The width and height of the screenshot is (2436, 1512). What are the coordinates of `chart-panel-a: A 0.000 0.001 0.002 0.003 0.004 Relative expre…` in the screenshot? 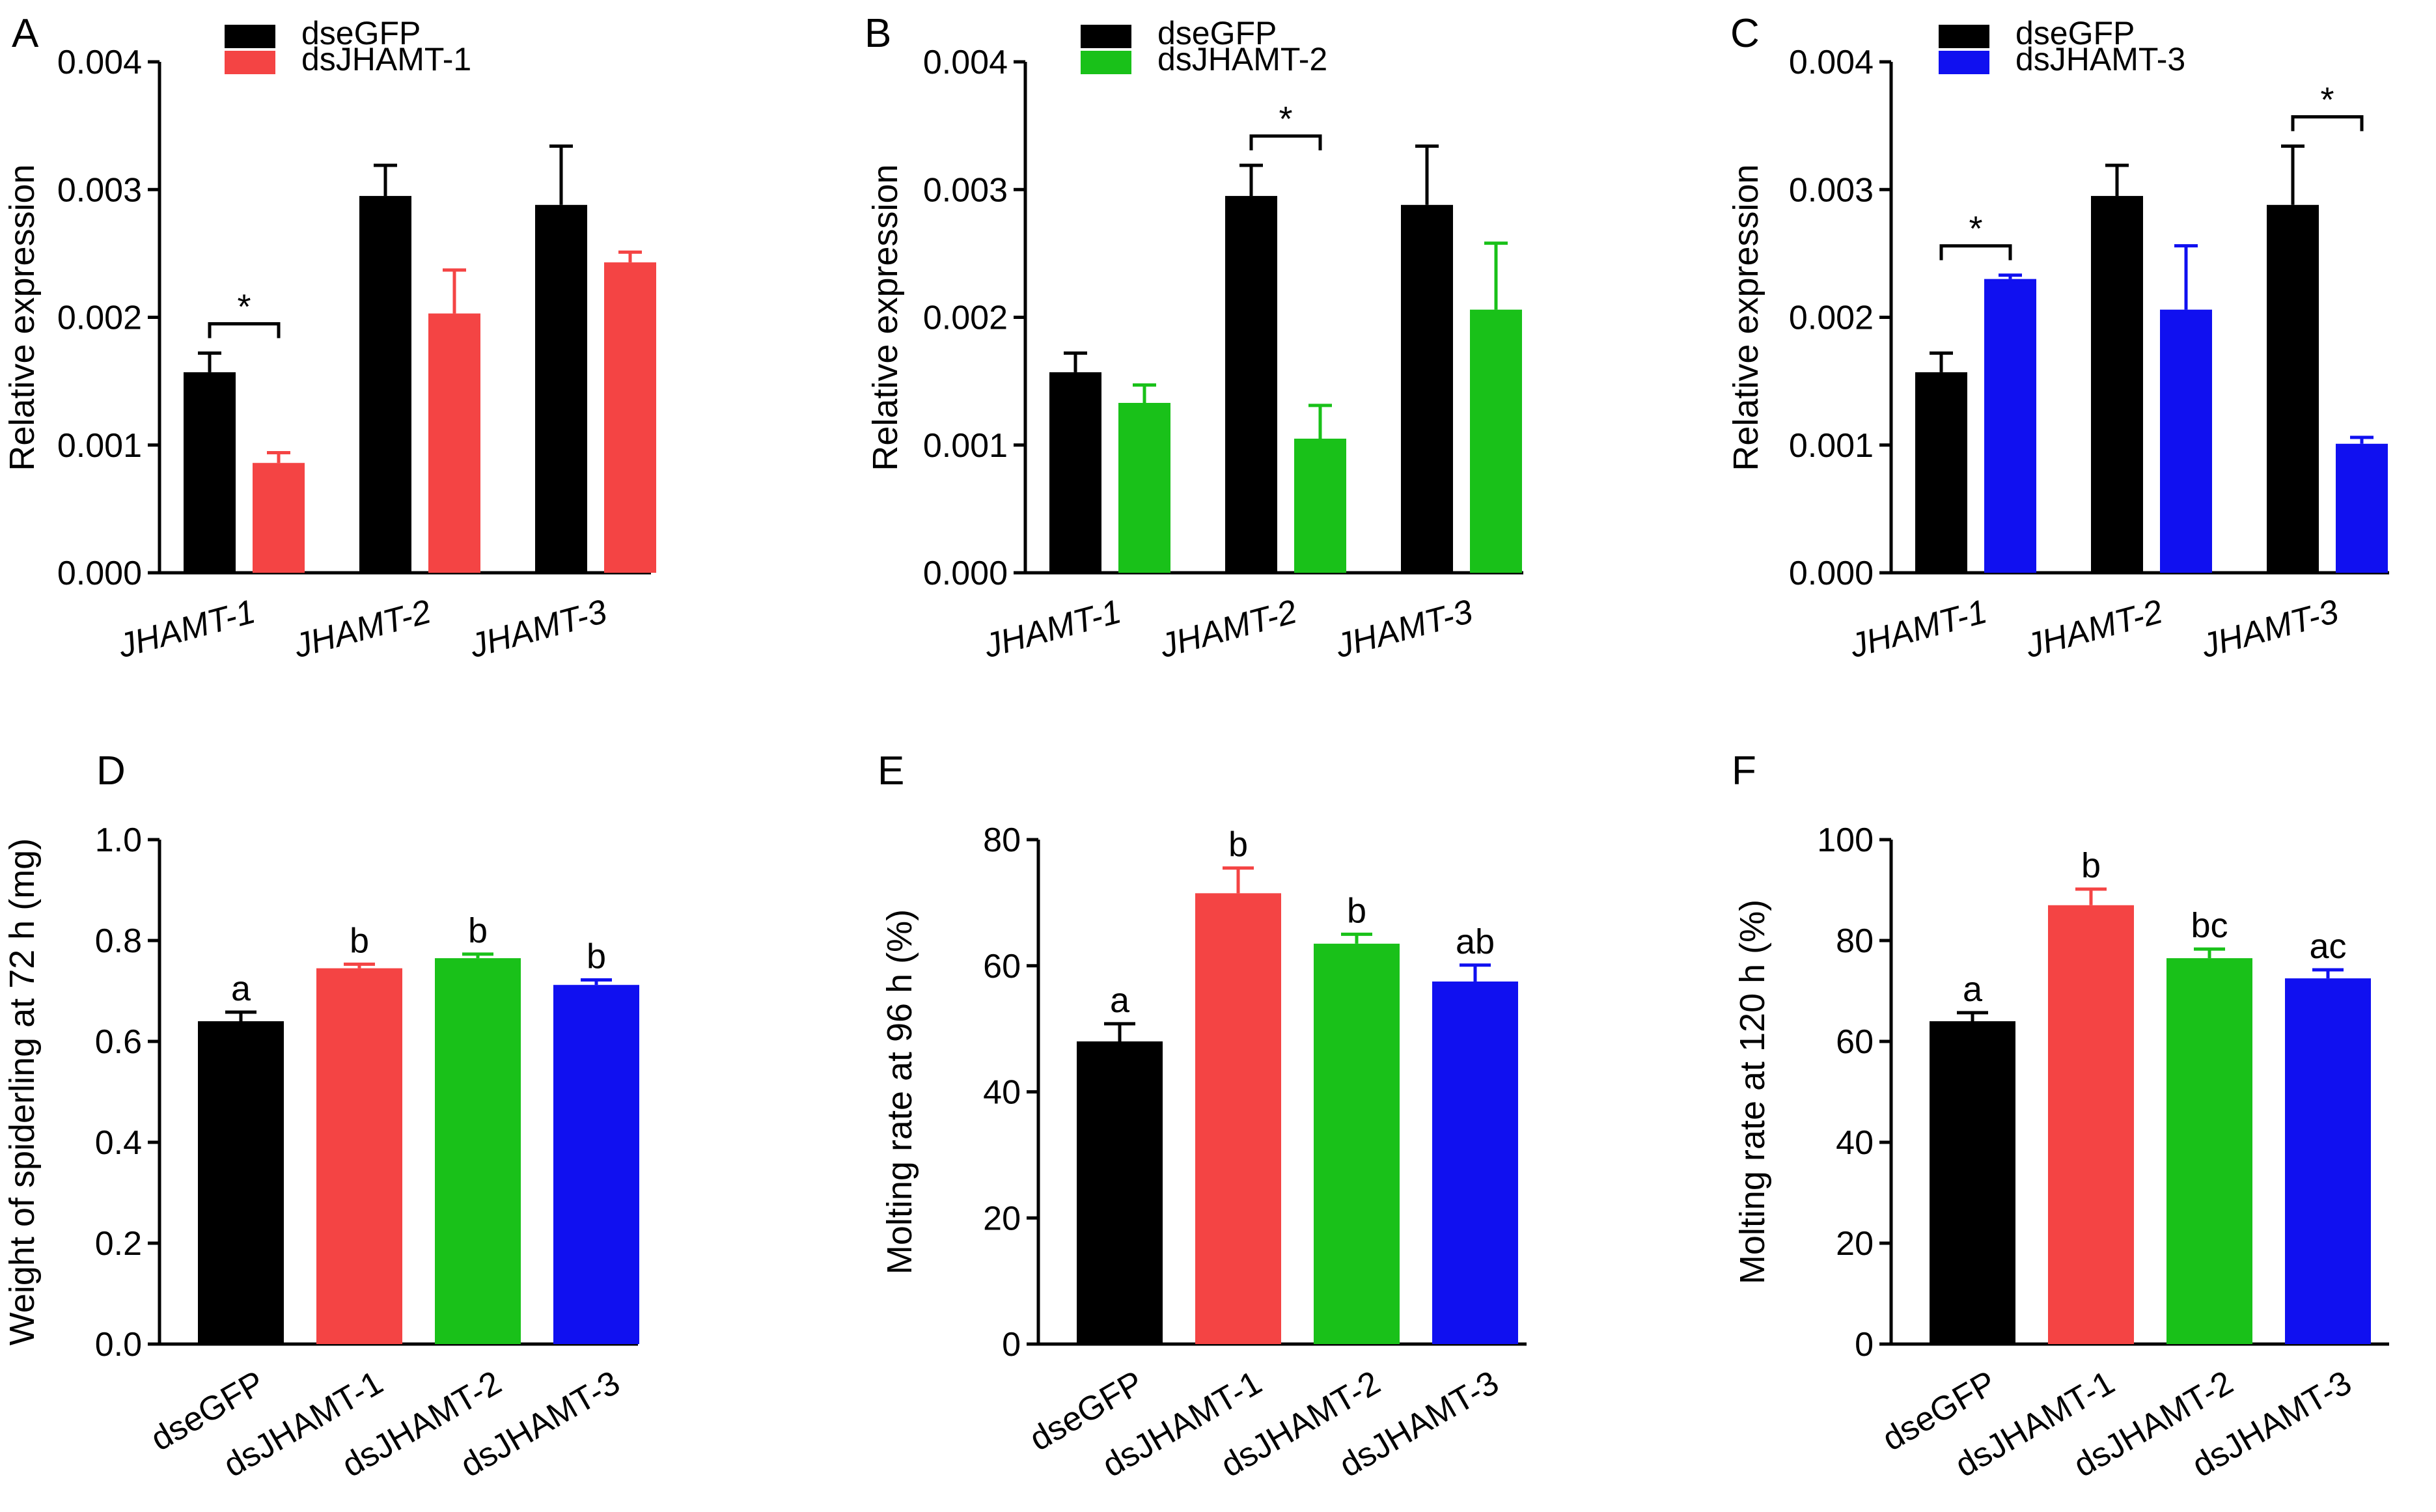 It's located at (329, 338).